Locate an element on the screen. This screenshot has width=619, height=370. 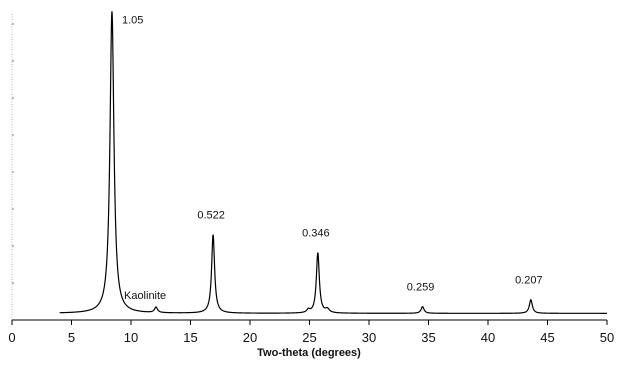
x-tick-label-10: 10 is located at coordinates (131, 337).